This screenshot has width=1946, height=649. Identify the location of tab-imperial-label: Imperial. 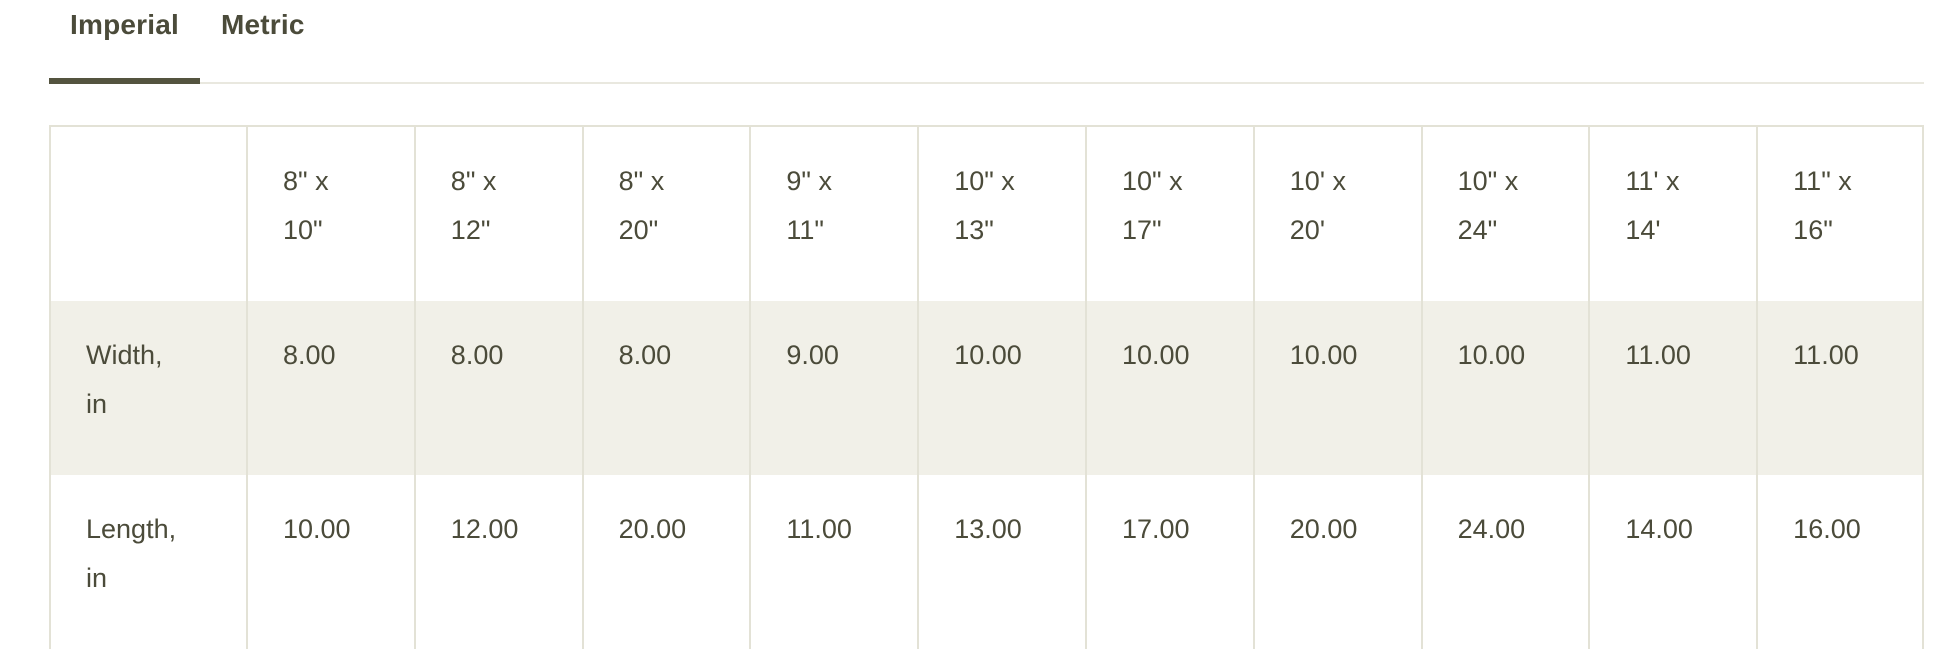
(124, 24).